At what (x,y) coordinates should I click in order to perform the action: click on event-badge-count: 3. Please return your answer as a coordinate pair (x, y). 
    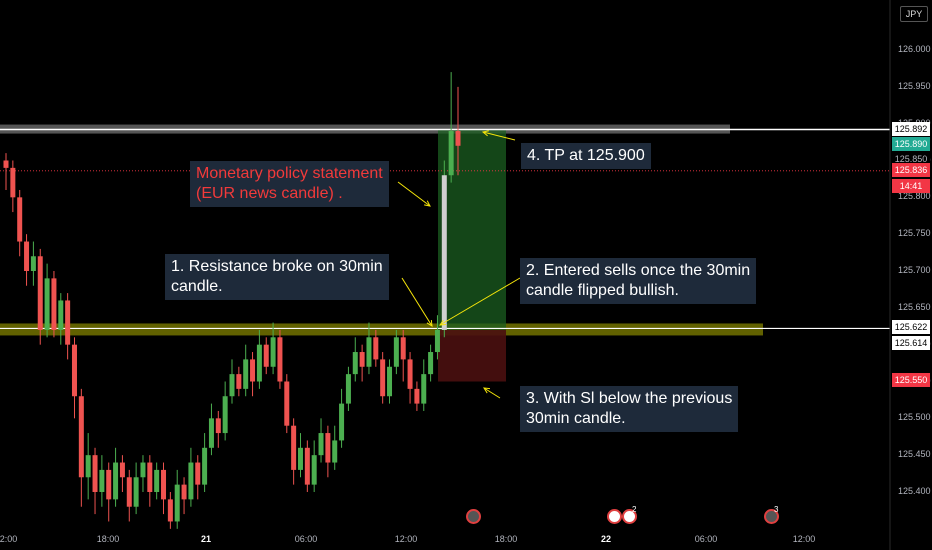
    Looking at the image, I should click on (776, 509).